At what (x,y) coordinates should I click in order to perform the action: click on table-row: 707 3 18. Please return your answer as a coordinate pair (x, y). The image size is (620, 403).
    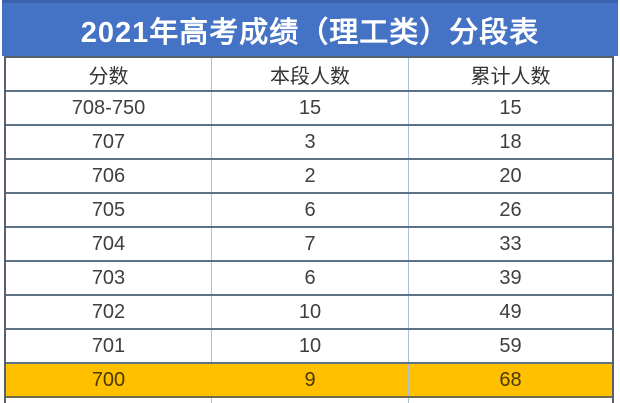
    Looking at the image, I should click on (309, 143).